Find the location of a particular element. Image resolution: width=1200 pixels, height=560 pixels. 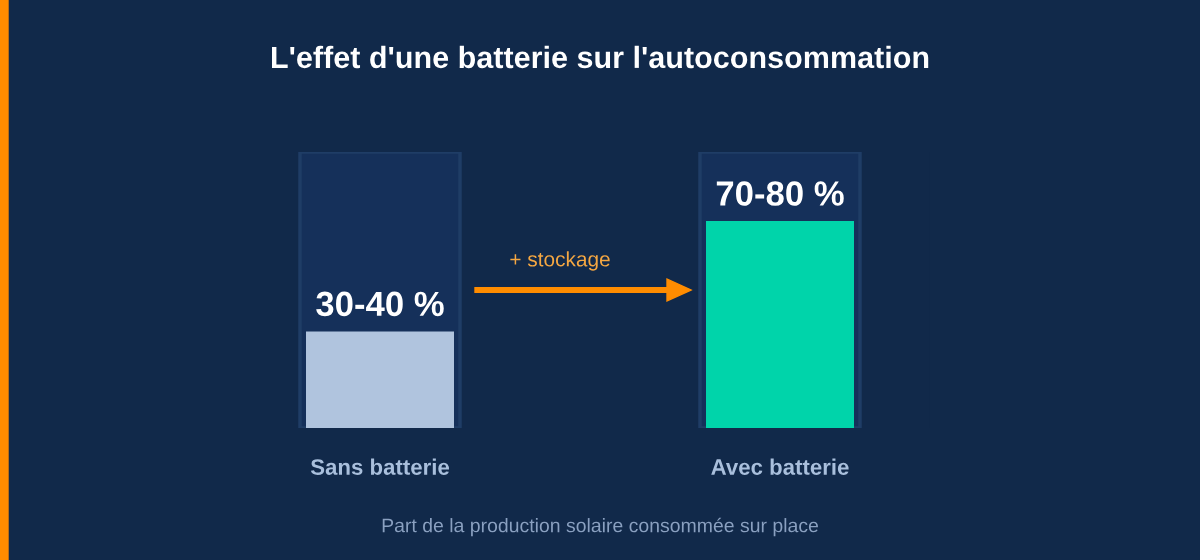

text: Part de la production solaire consommée sur place is located at coordinates (600, 527).